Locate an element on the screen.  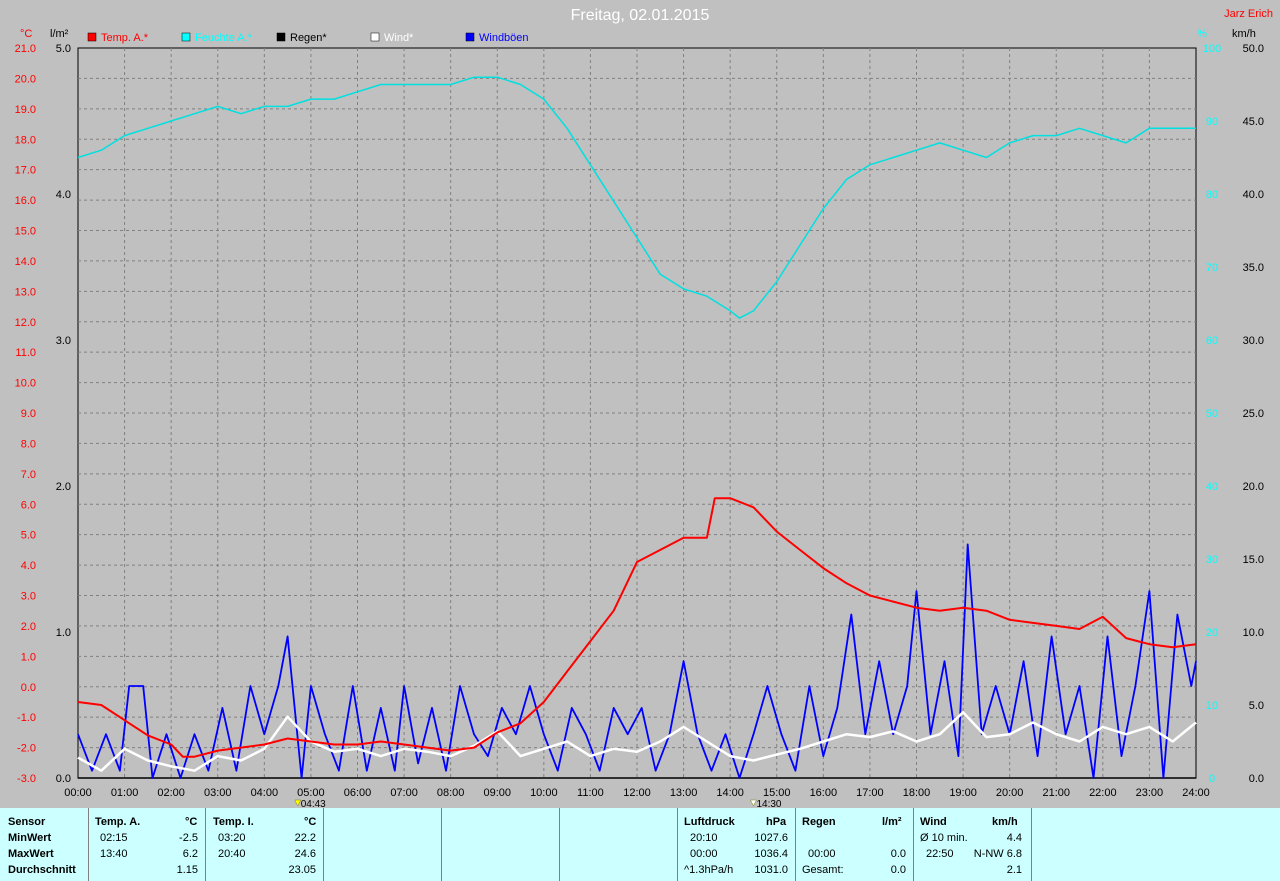
time-tick-label: 20:00 is located at coordinates (1010, 793).